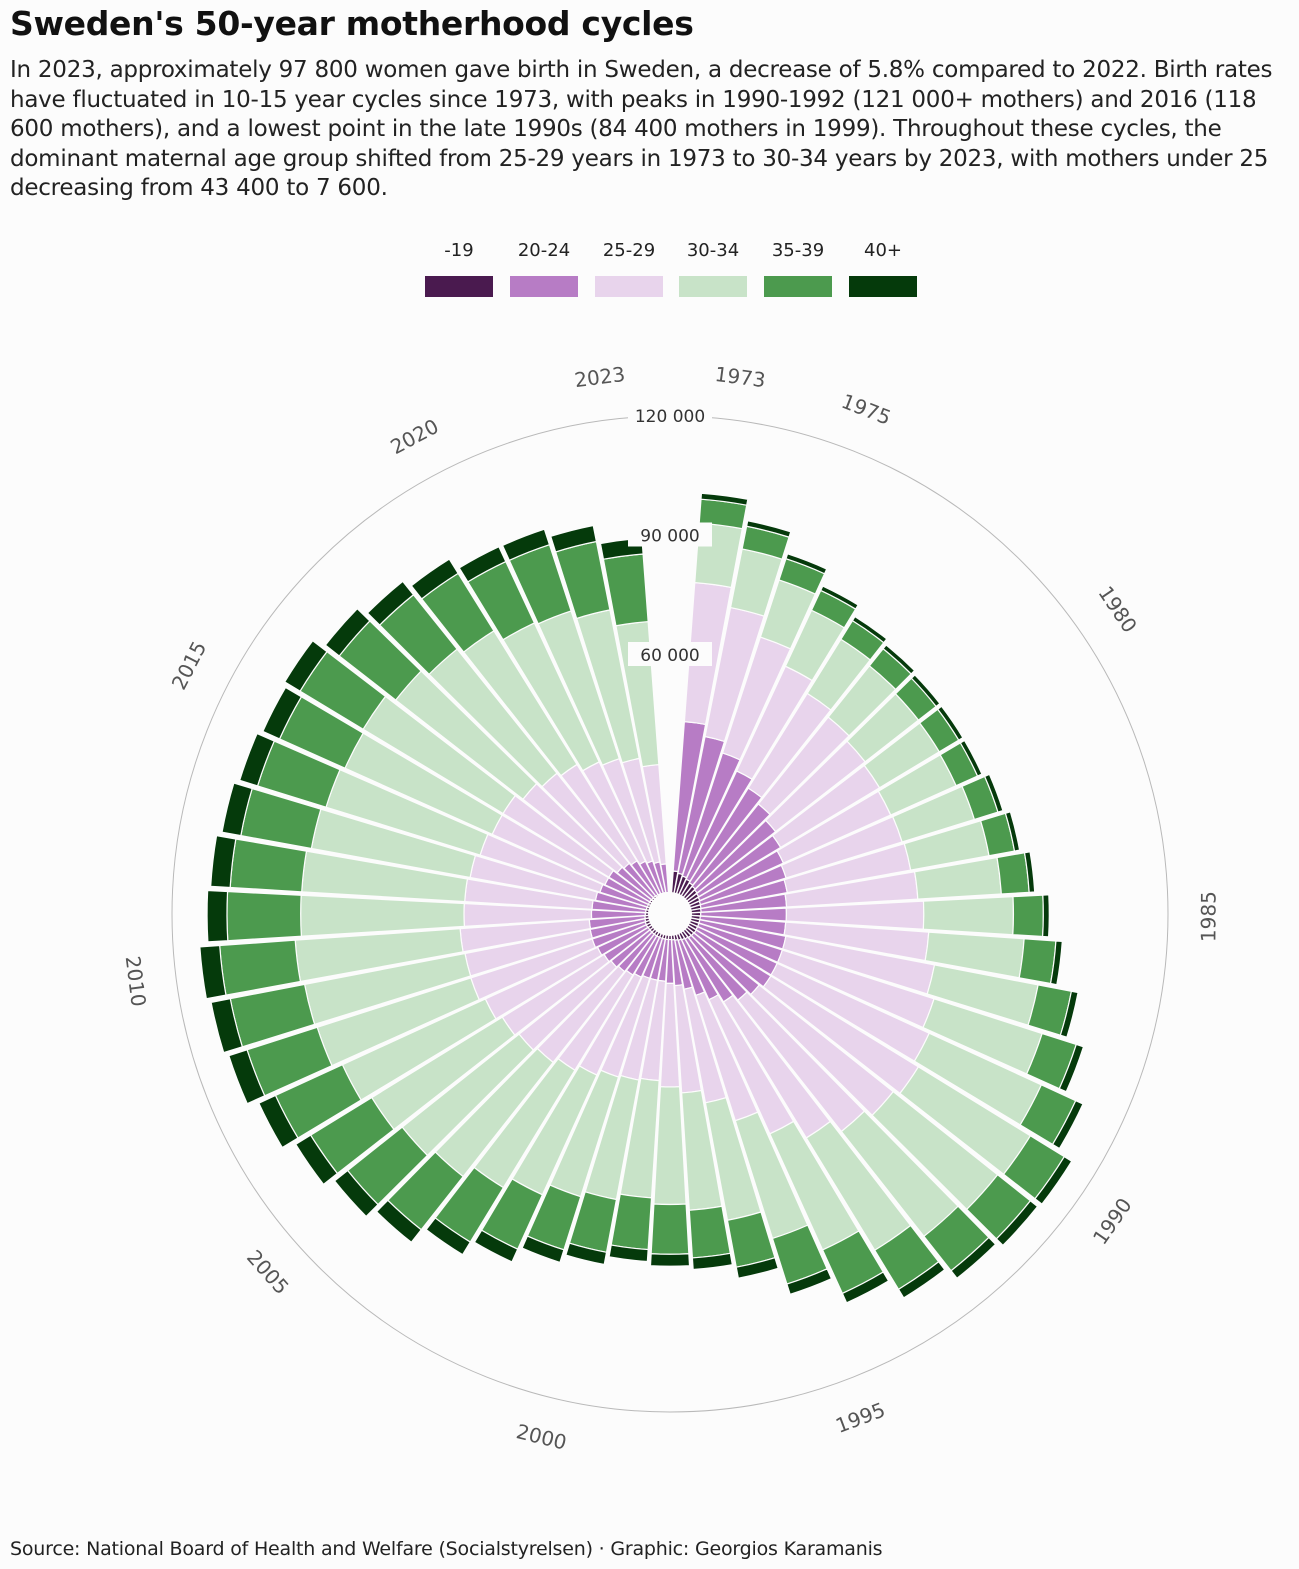 The height and width of the screenshot is (1569, 1299). Describe the element at coordinates (860, 1417) in the screenshot. I see `year-label-1995: 1995` at that location.